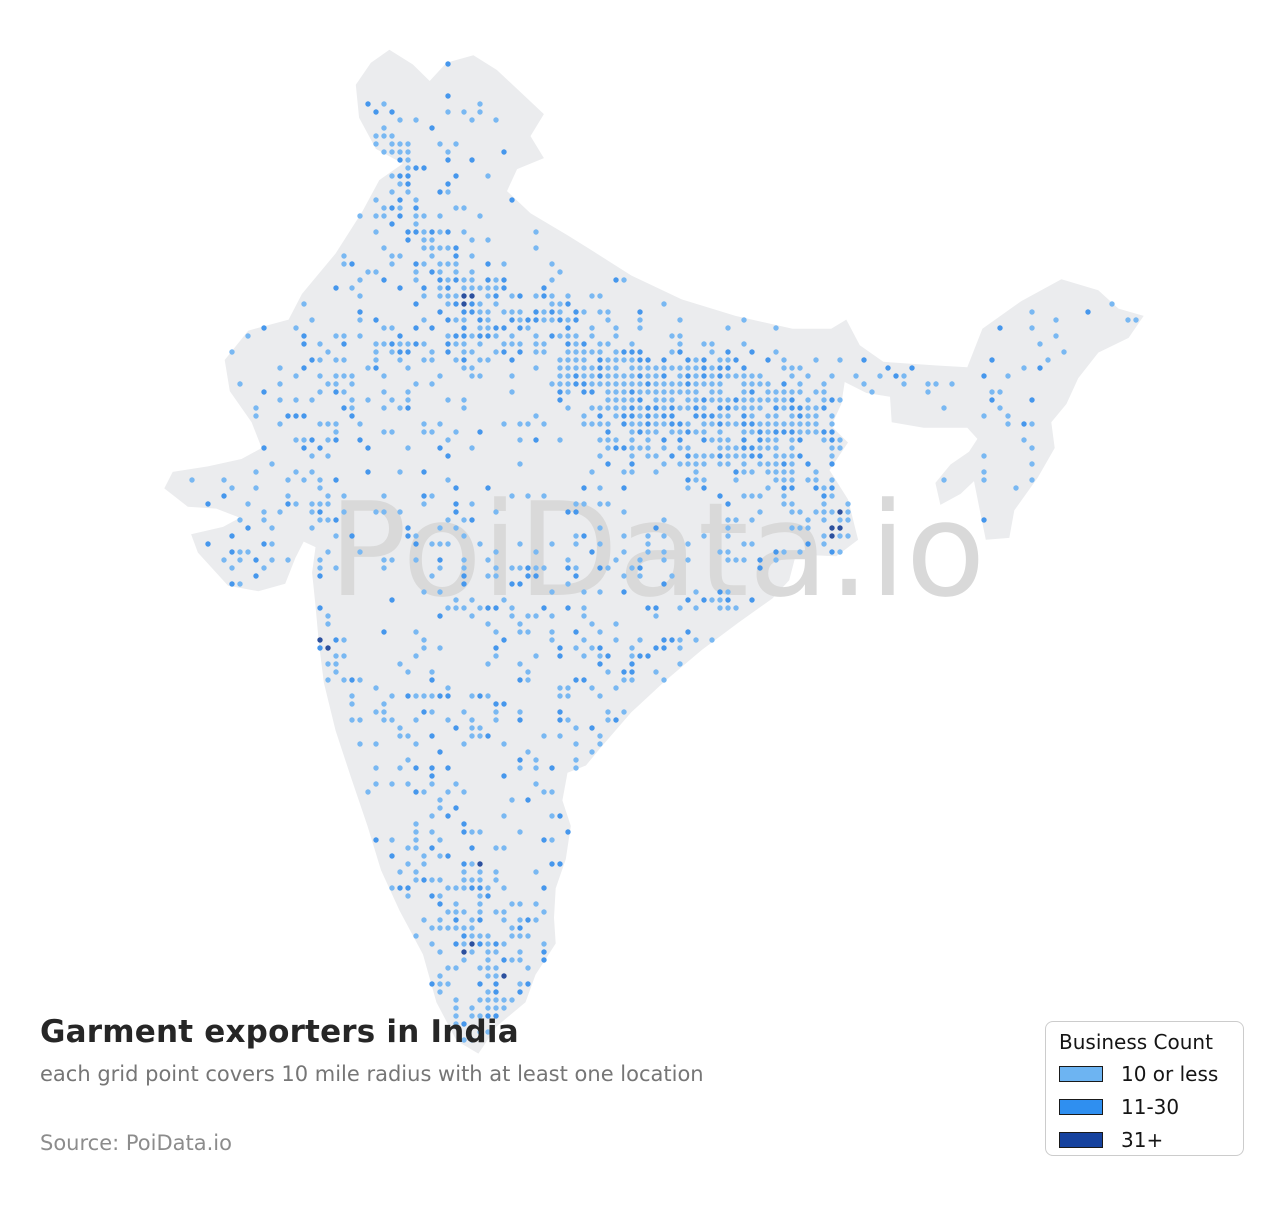  I want to click on legend-item-2: 31+, so click(1145, 1140).